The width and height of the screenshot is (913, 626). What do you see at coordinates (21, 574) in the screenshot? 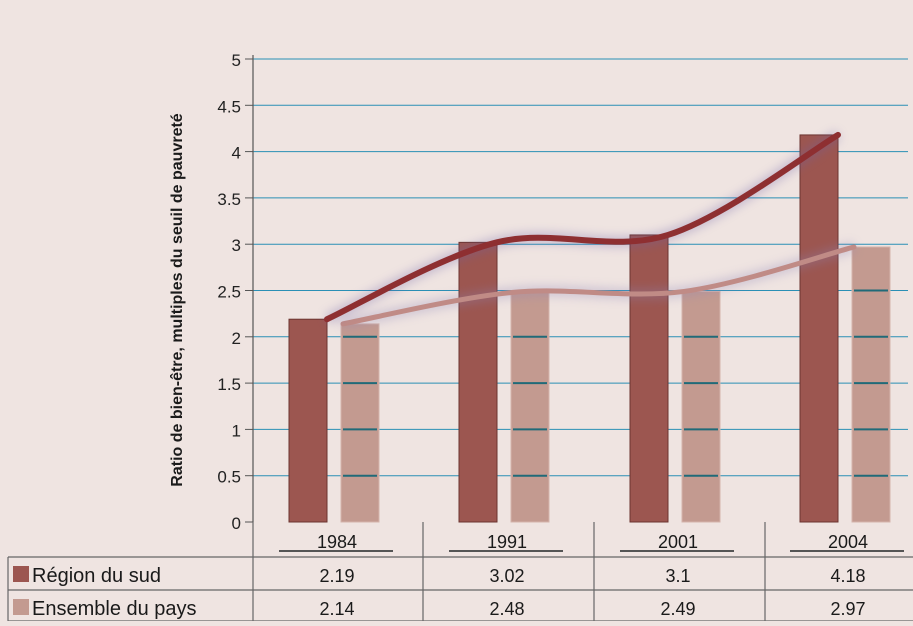
I see `legend-swatch-region-du-sud` at bounding box center [21, 574].